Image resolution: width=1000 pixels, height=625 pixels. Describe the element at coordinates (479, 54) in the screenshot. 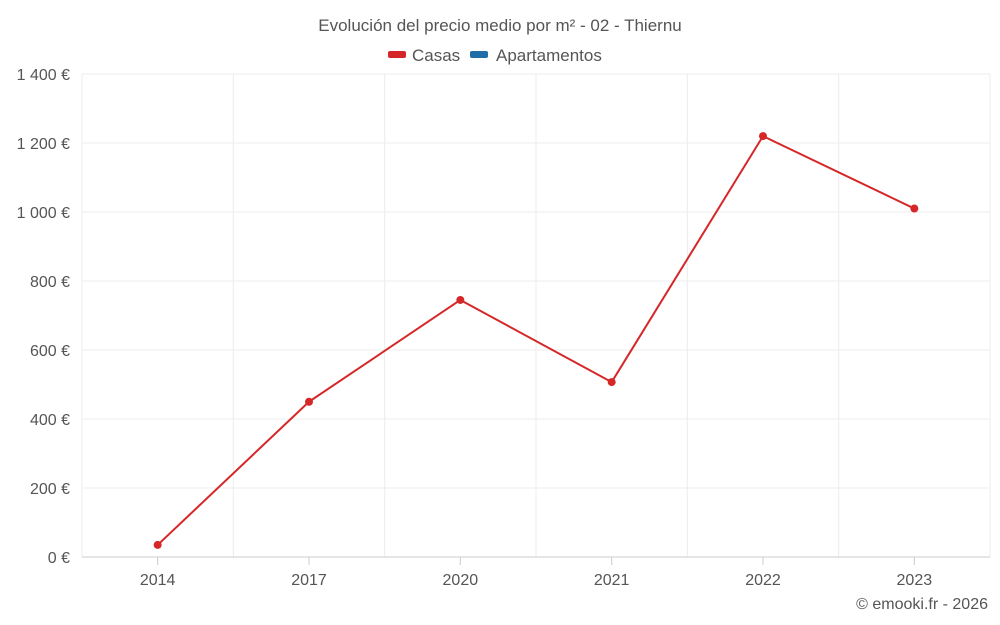

I see `legend-swatch-apartamentos` at that location.